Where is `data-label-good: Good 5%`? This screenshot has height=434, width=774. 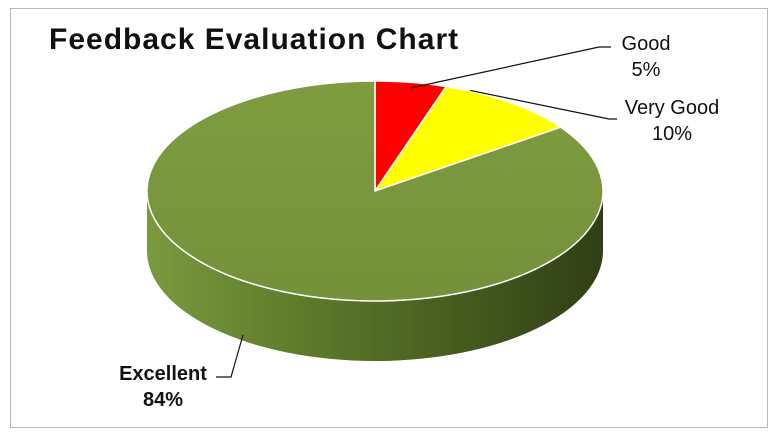 data-label-good: Good 5% is located at coordinates (646, 57).